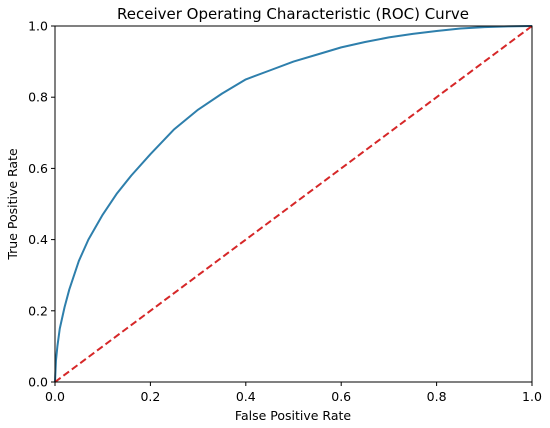  Describe the element at coordinates (437, 396) in the screenshot. I see `x-tick-label: 0.8` at that location.